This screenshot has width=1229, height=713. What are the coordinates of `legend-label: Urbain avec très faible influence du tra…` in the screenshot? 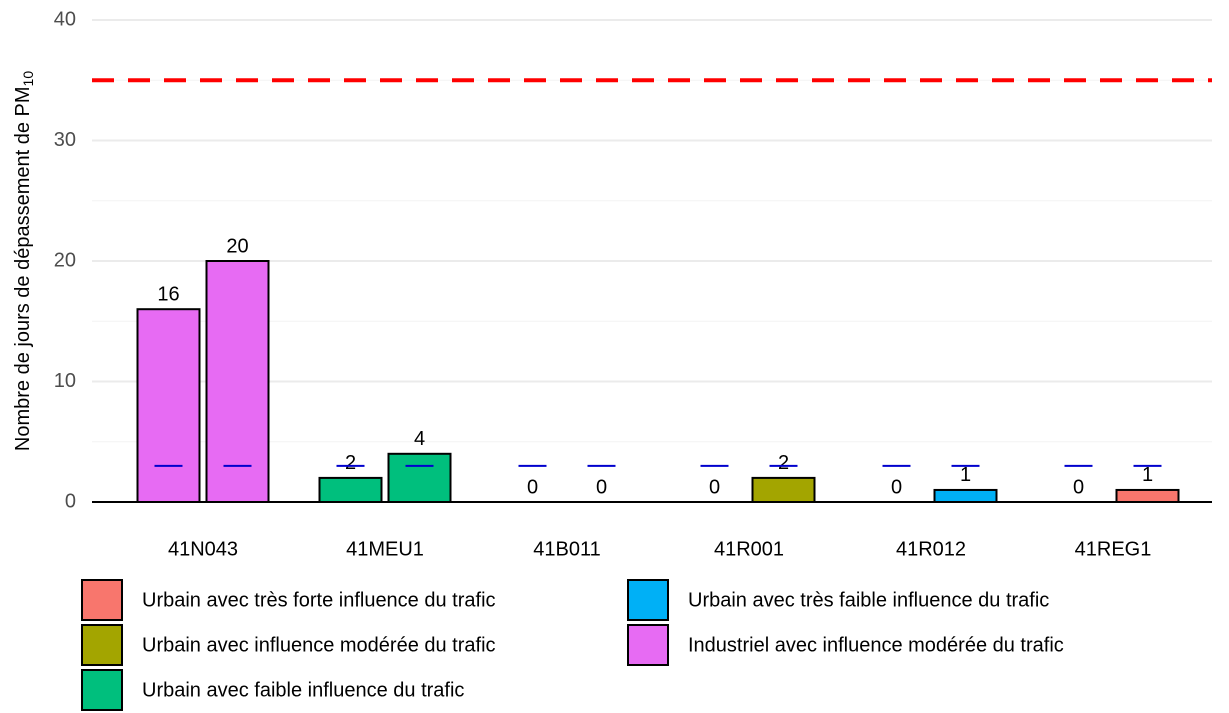 It's located at (868, 600).